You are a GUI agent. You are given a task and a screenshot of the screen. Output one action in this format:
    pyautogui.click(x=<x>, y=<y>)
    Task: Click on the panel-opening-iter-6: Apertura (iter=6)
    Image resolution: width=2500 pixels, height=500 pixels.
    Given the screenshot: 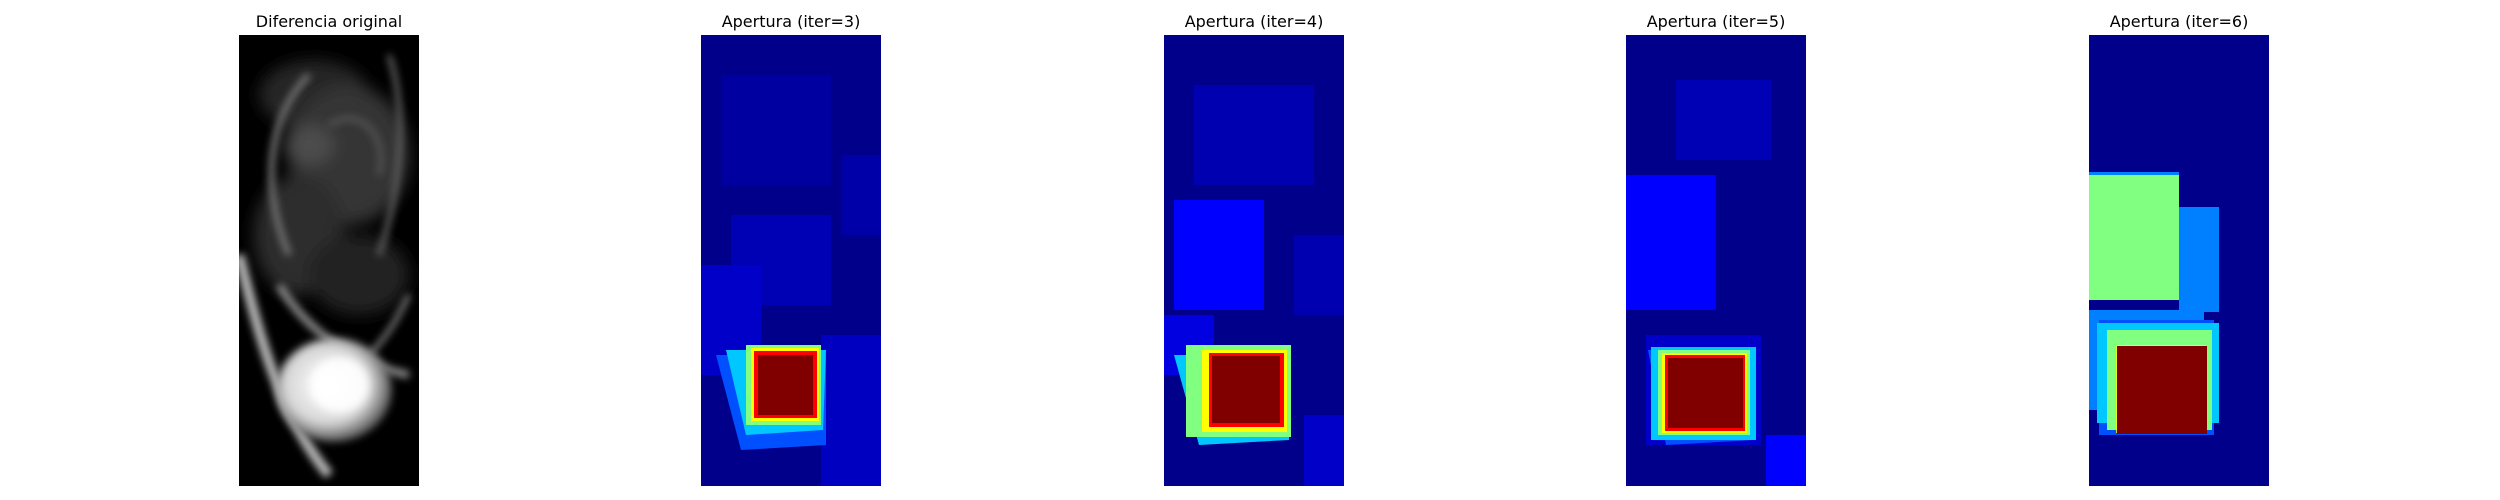 What is the action you would take?
    pyautogui.click(x=2179, y=250)
    